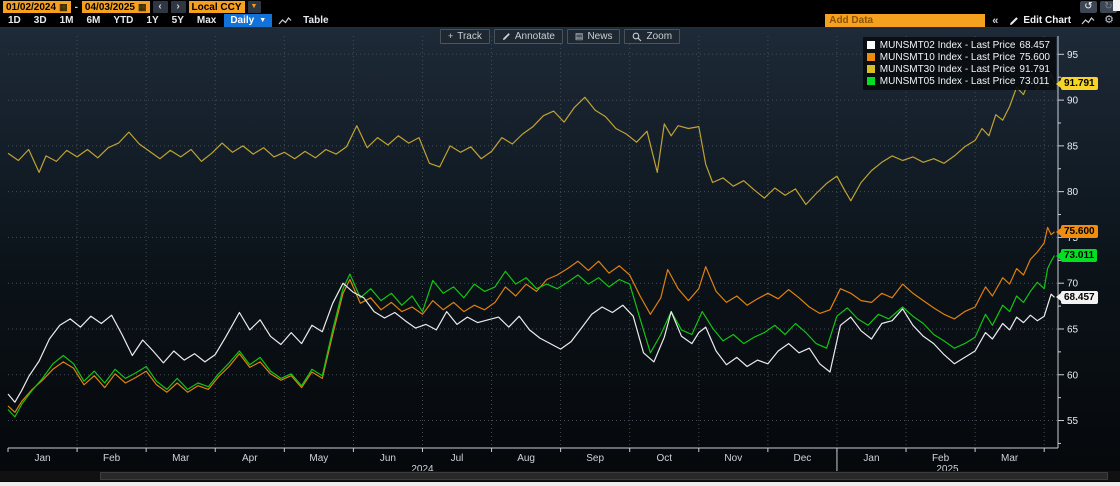 The width and height of the screenshot is (1120, 486). I want to click on month-label: Oct, so click(664, 458).